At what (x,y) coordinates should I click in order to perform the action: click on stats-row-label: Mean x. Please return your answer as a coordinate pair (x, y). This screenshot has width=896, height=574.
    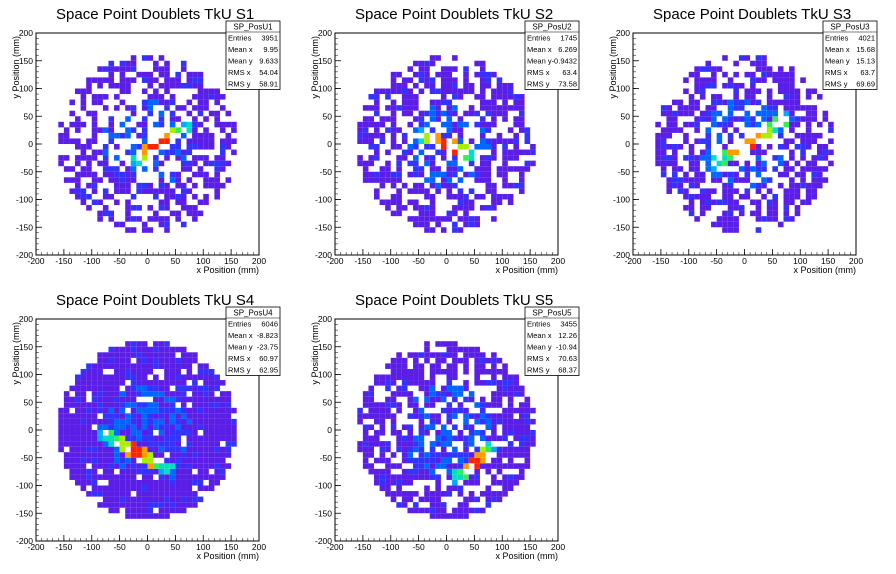
    Looking at the image, I should click on (539, 335).